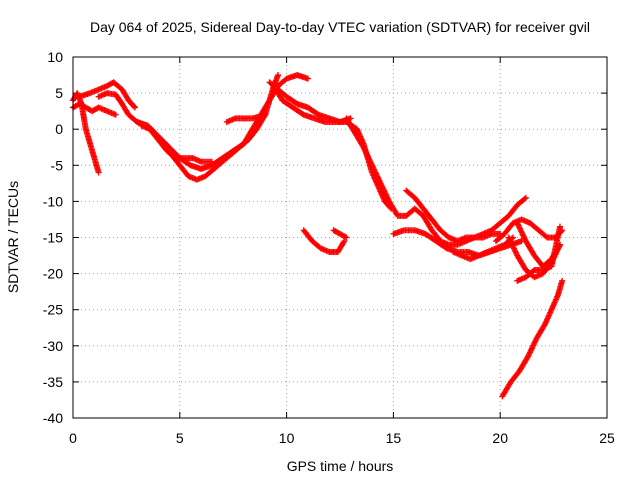 The height and width of the screenshot is (480, 640). I want to click on y-tick-label: 5, so click(59, 93).